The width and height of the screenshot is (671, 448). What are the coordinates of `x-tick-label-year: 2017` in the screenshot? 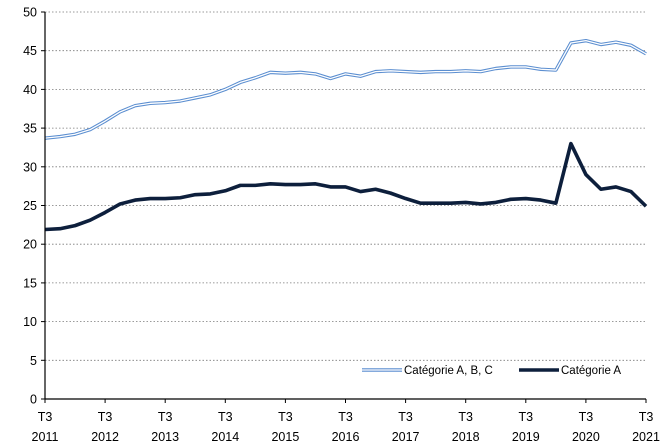 It's located at (406, 437).